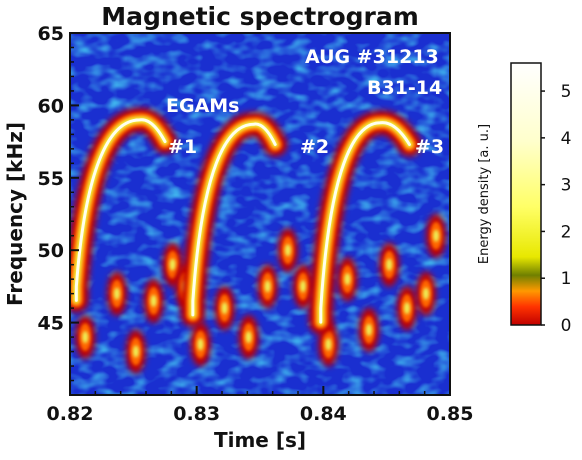 Image resolution: width=582 pixels, height=460 pixels. What do you see at coordinates (556, 209) in the screenshot?
I see `colorbar-ticks: 0 1 2 3 4 5` at bounding box center [556, 209].